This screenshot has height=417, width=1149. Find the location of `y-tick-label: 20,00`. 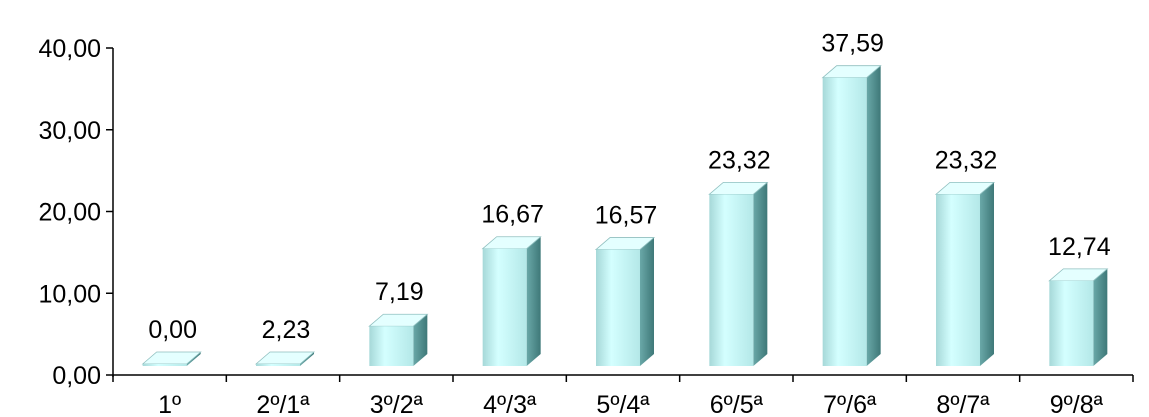

y-tick-label: 20,00 is located at coordinates (69, 213).